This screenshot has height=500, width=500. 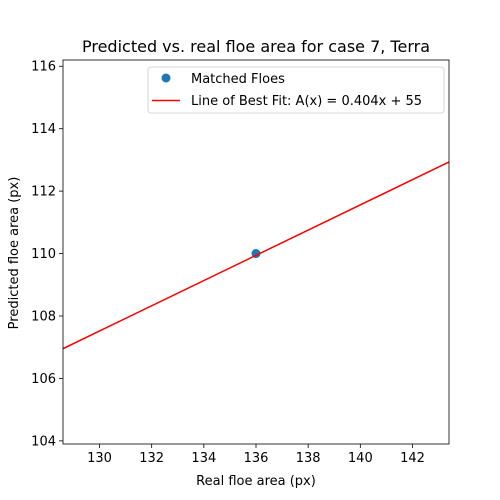 I want to click on y-tick-label: 110, so click(x=43, y=254).